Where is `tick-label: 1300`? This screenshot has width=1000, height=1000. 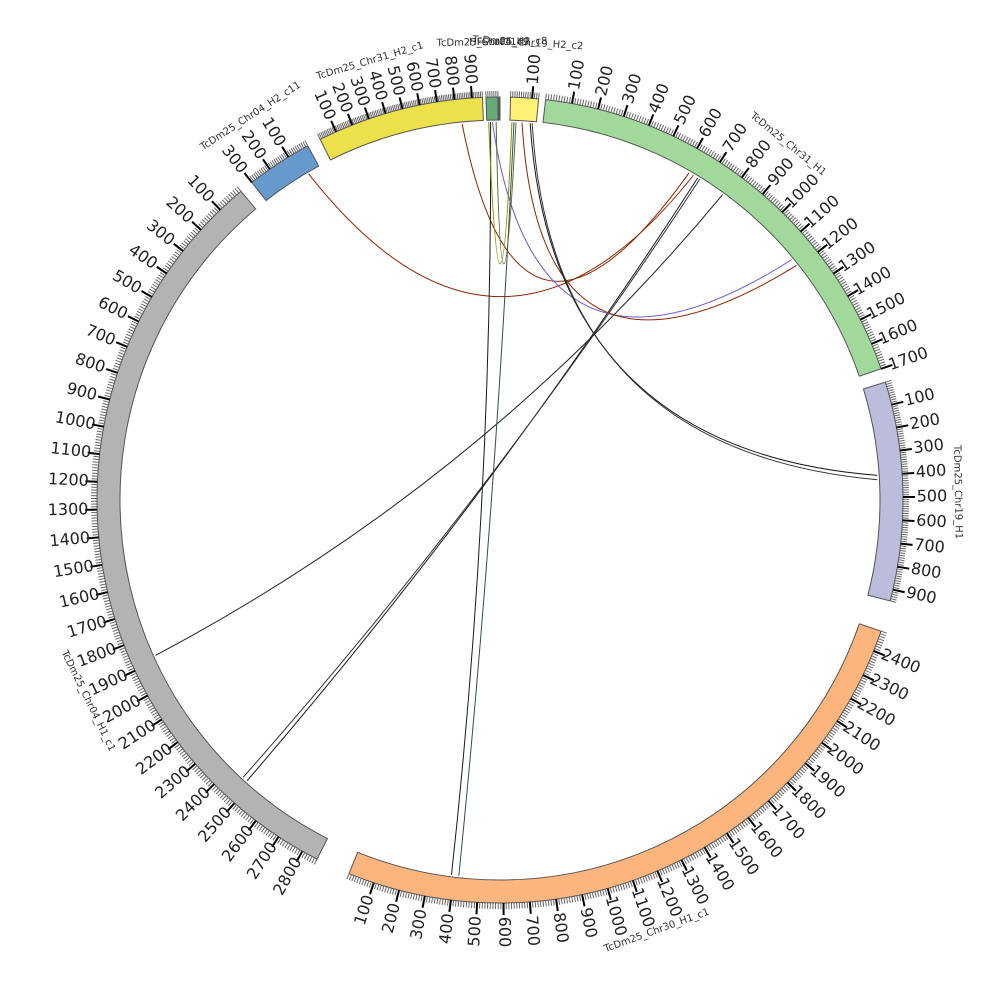
tick-label: 1300 is located at coordinates (695, 885).